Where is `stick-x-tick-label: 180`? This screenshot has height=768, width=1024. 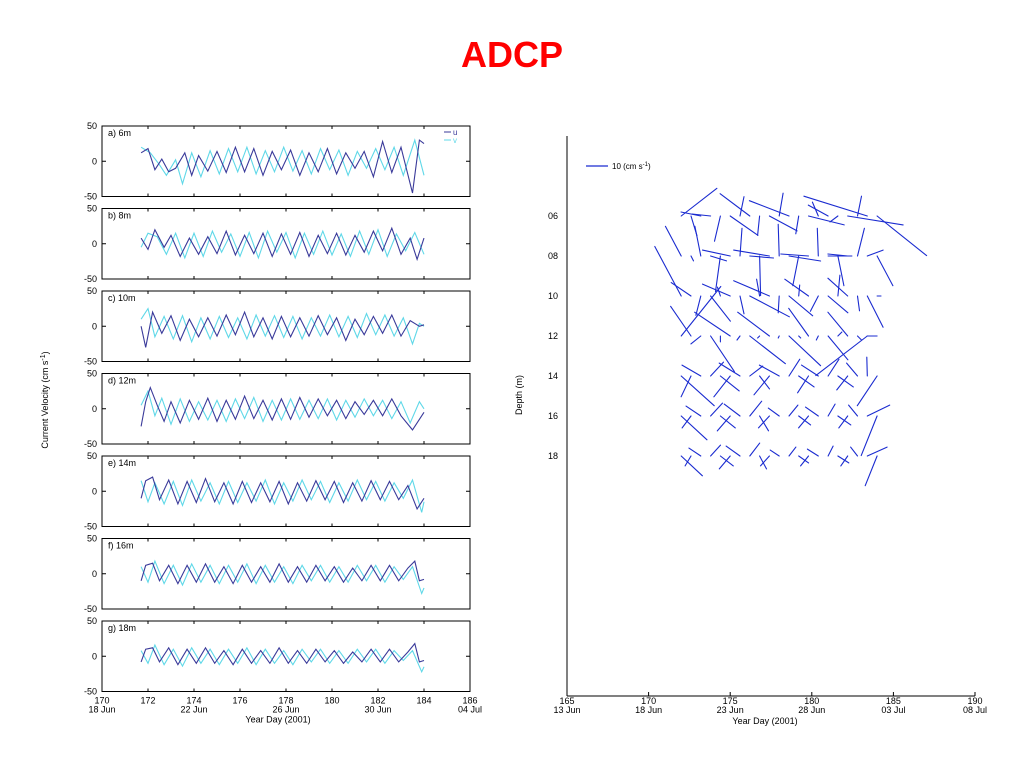 stick-x-tick-label: 180 is located at coordinates (811, 701).